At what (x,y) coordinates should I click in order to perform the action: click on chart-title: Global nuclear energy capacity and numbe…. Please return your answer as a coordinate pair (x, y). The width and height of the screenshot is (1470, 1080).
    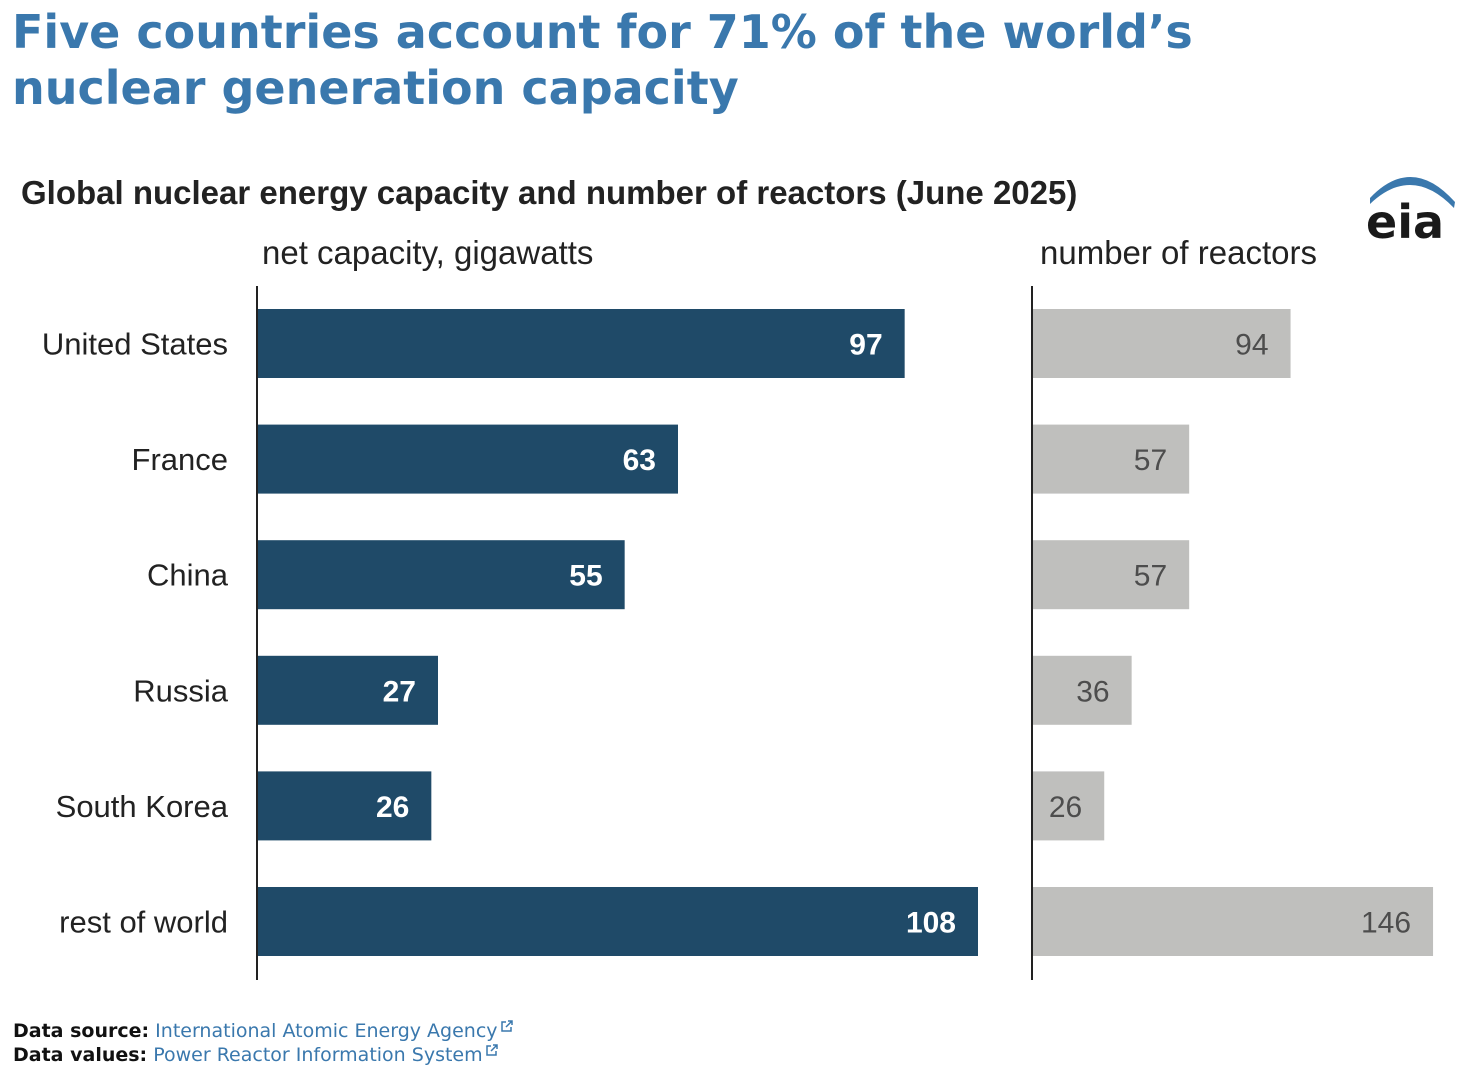
    Looking at the image, I should click on (549, 192).